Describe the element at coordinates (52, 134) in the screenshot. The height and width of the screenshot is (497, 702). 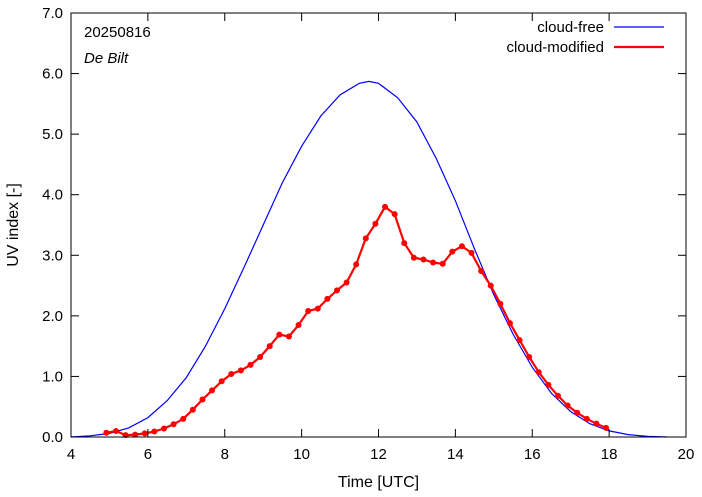
I see `y-tick-label: 5.0` at that location.